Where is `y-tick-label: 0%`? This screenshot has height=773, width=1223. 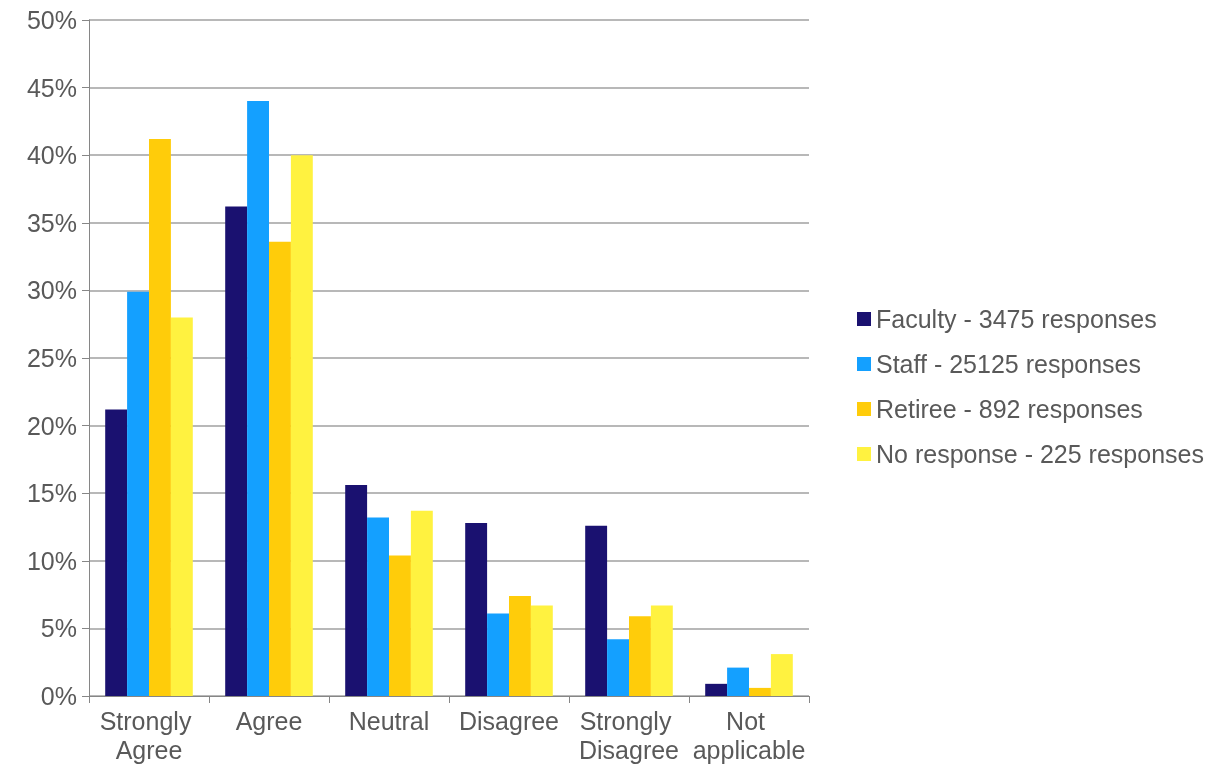 y-tick-label: 0% is located at coordinates (58, 696).